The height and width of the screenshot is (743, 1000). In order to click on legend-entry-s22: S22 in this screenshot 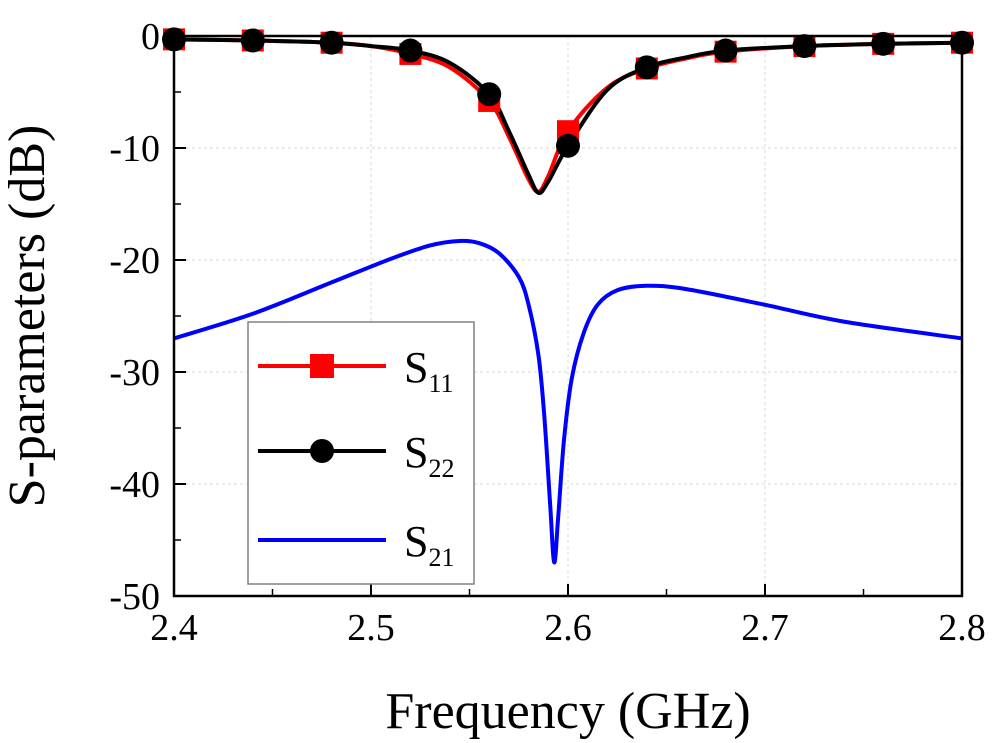, I will do `click(356, 455)`.